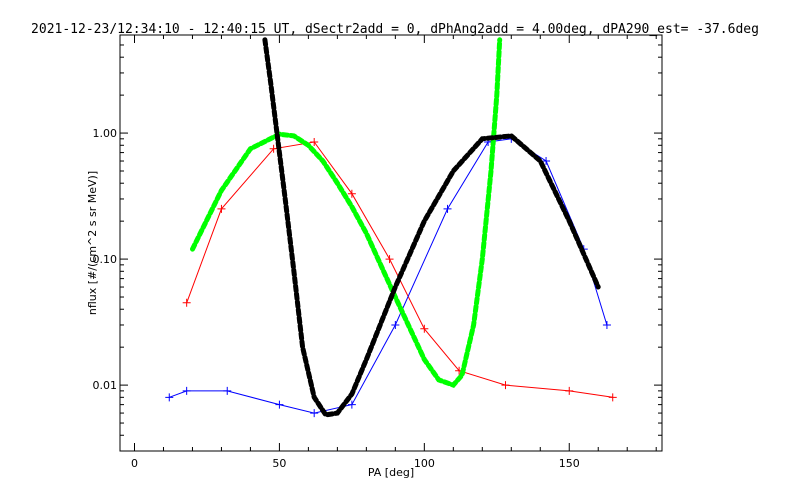 The width and height of the screenshot is (800, 500). What do you see at coordinates (569, 463) in the screenshot?
I see `x-tick-label: 150` at bounding box center [569, 463].